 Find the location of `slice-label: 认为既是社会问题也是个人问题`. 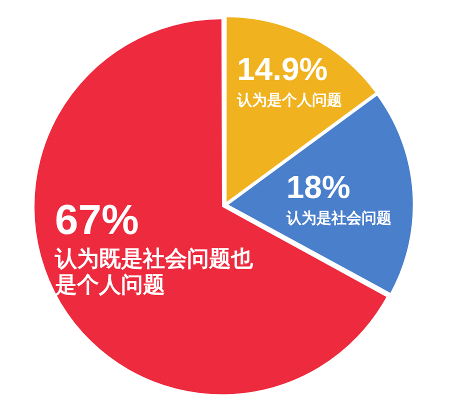

slice-label: 认为既是社会问题也是个人问题 is located at coordinates (154, 272).